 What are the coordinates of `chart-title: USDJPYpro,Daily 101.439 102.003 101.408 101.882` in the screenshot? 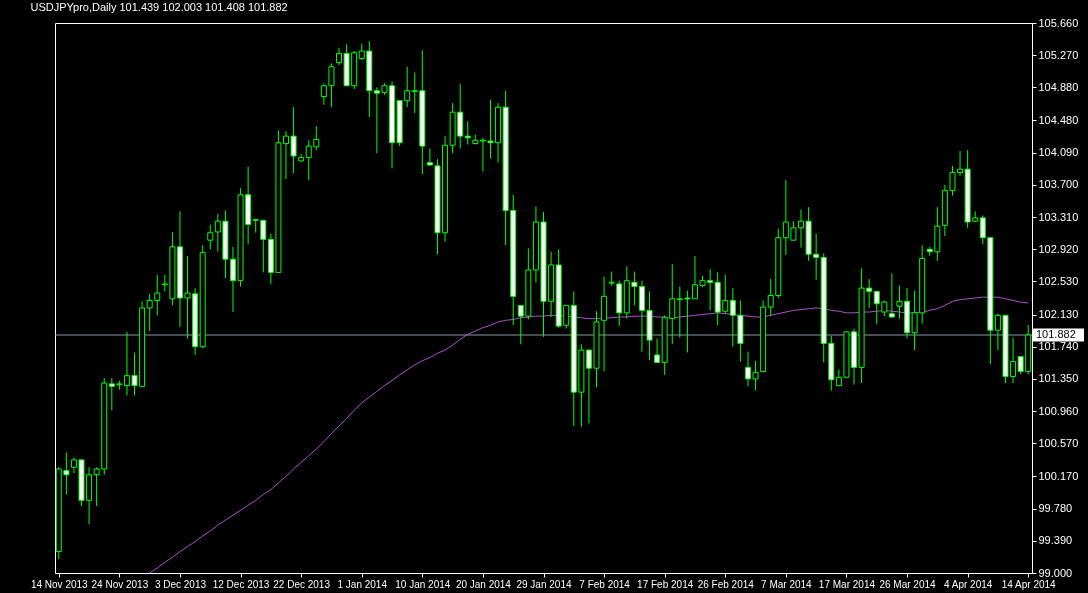 It's located at (159, 7).